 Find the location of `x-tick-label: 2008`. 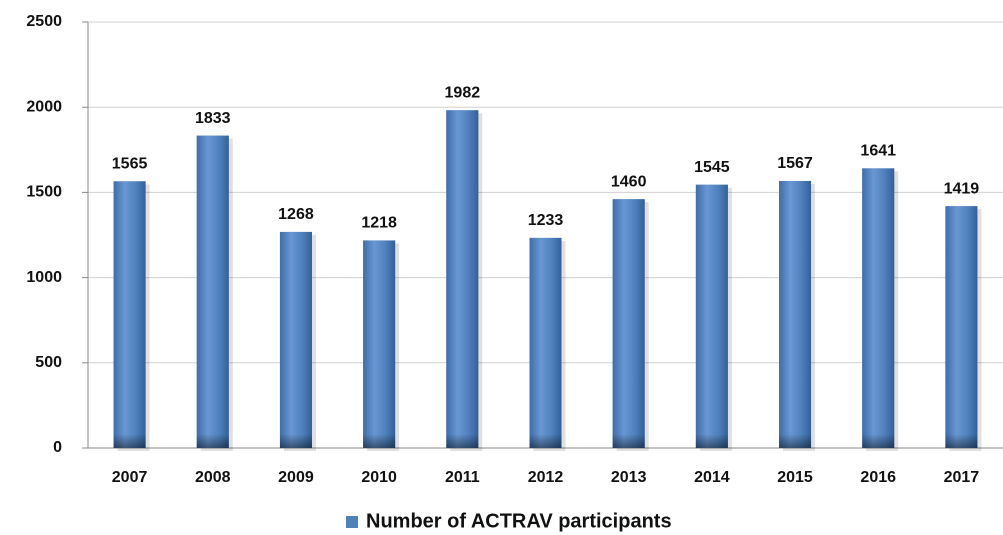

x-tick-label: 2008 is located at coordinates (213, 477).